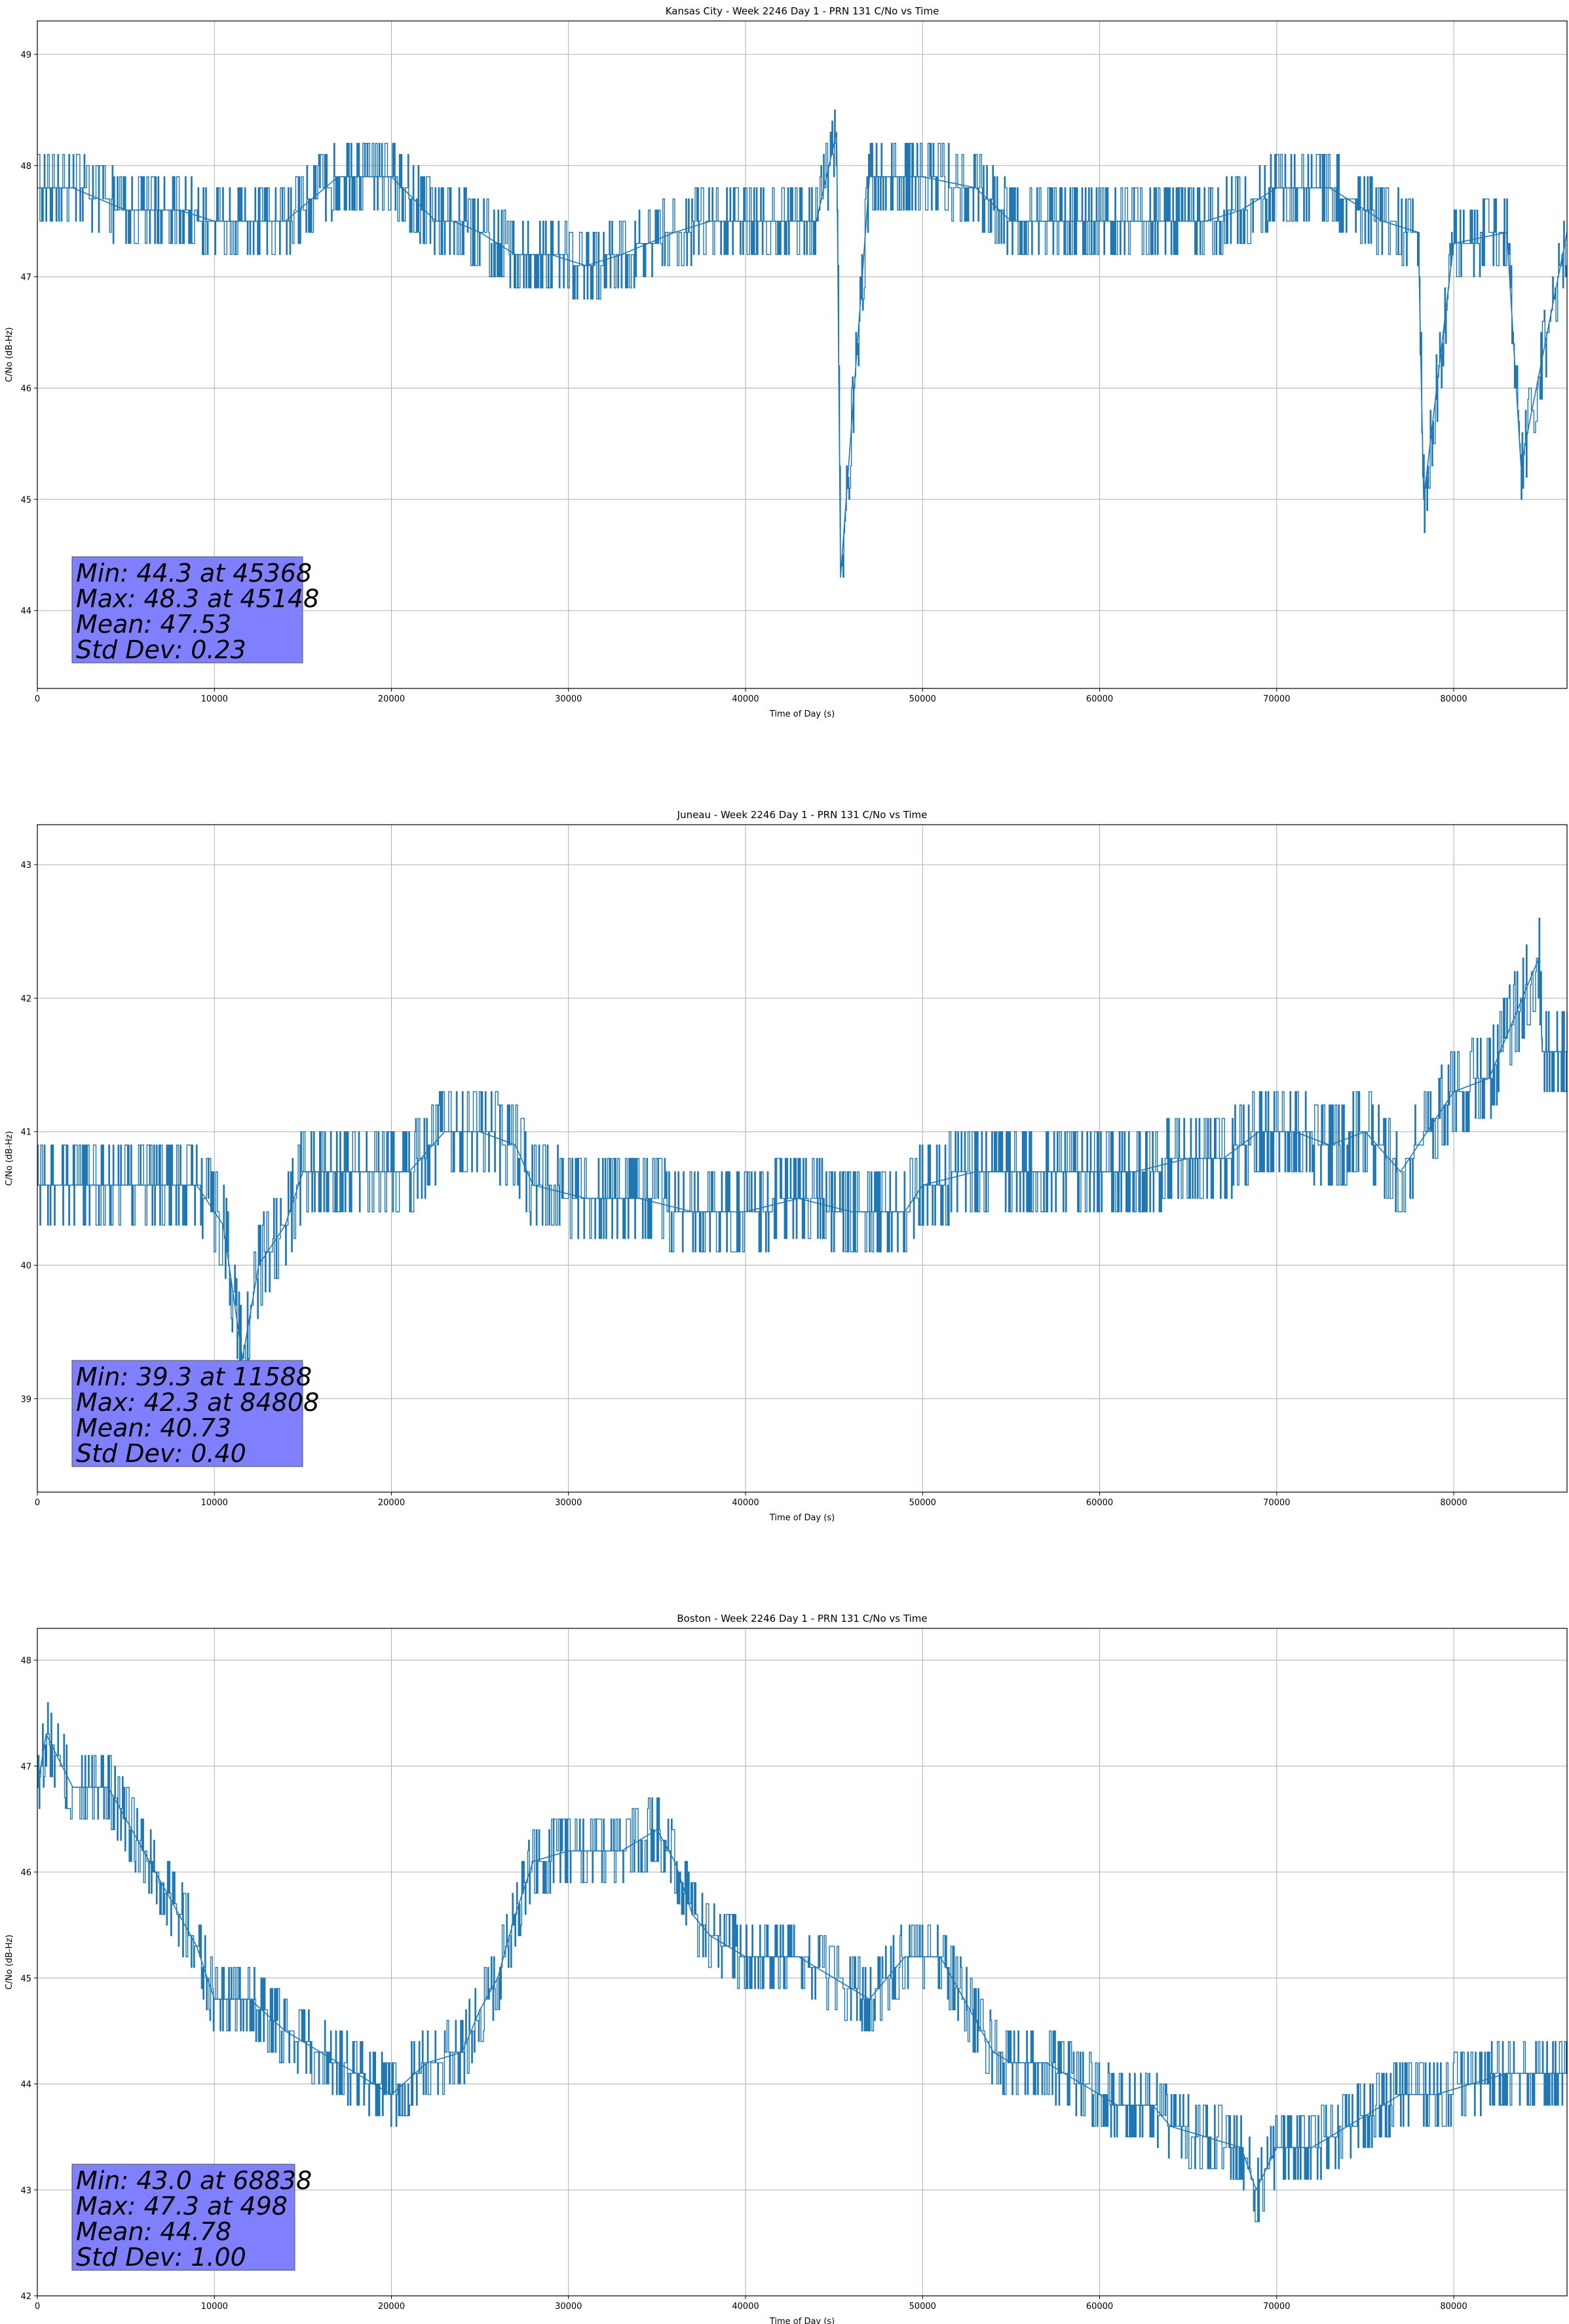 Image resolution: width=1569 pixels, height=2324 pixels. Describe the element at coordinates (161, 649) in the screenshot. I see `stats-std-dev: Std Dev: 0.23` at that location.